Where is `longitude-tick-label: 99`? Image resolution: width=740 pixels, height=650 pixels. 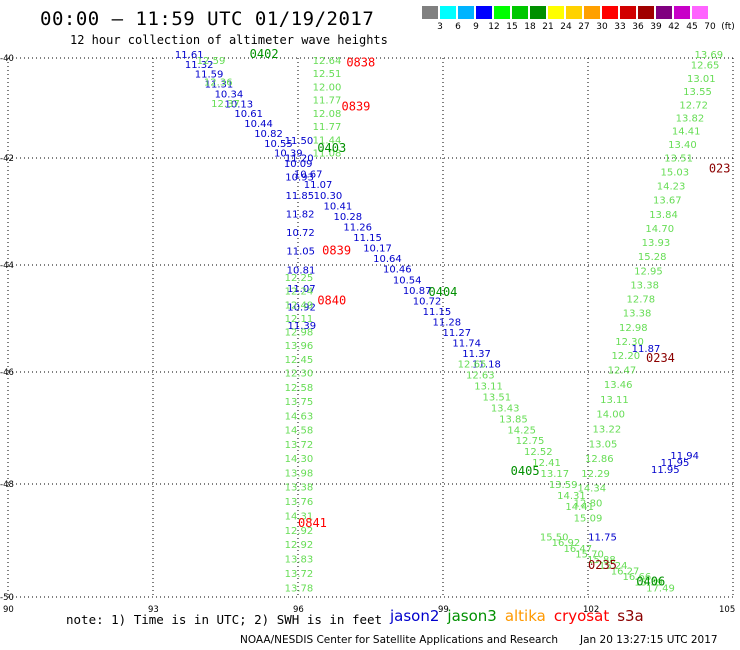 longitude-tick-label: 99 is located at coordinates (443, 610).